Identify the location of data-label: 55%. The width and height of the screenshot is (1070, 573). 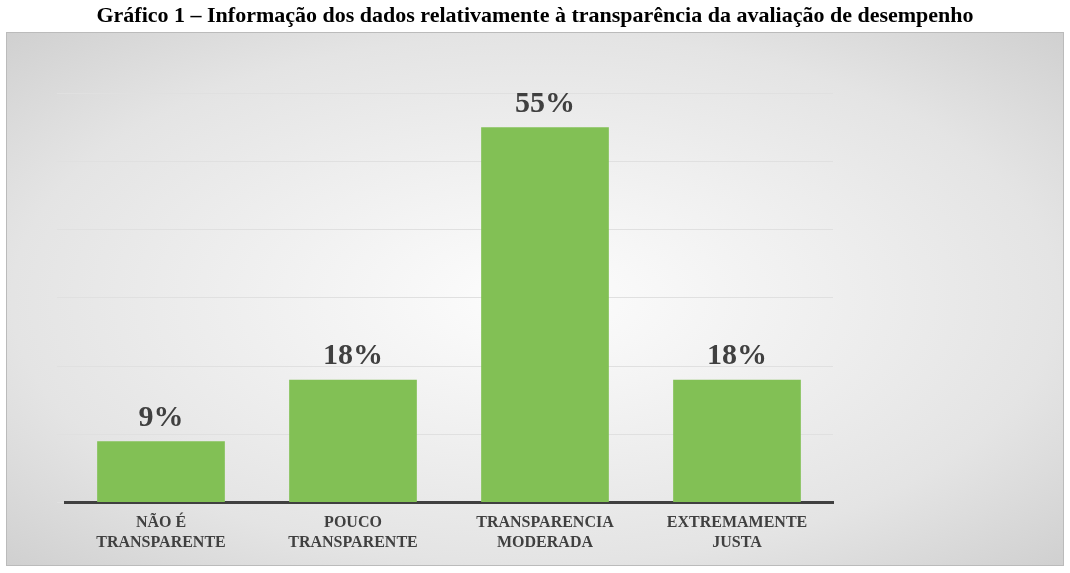
(545, 101).